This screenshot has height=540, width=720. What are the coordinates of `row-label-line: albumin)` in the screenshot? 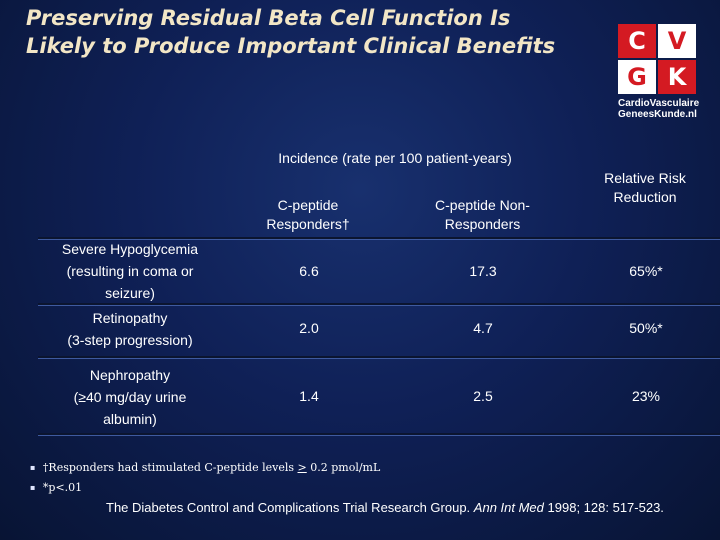 It's located at (130, 419).